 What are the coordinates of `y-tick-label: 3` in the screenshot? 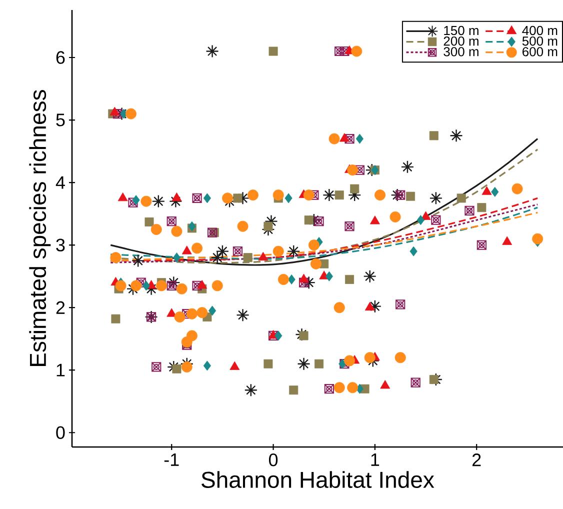 It's located at (60, 245).